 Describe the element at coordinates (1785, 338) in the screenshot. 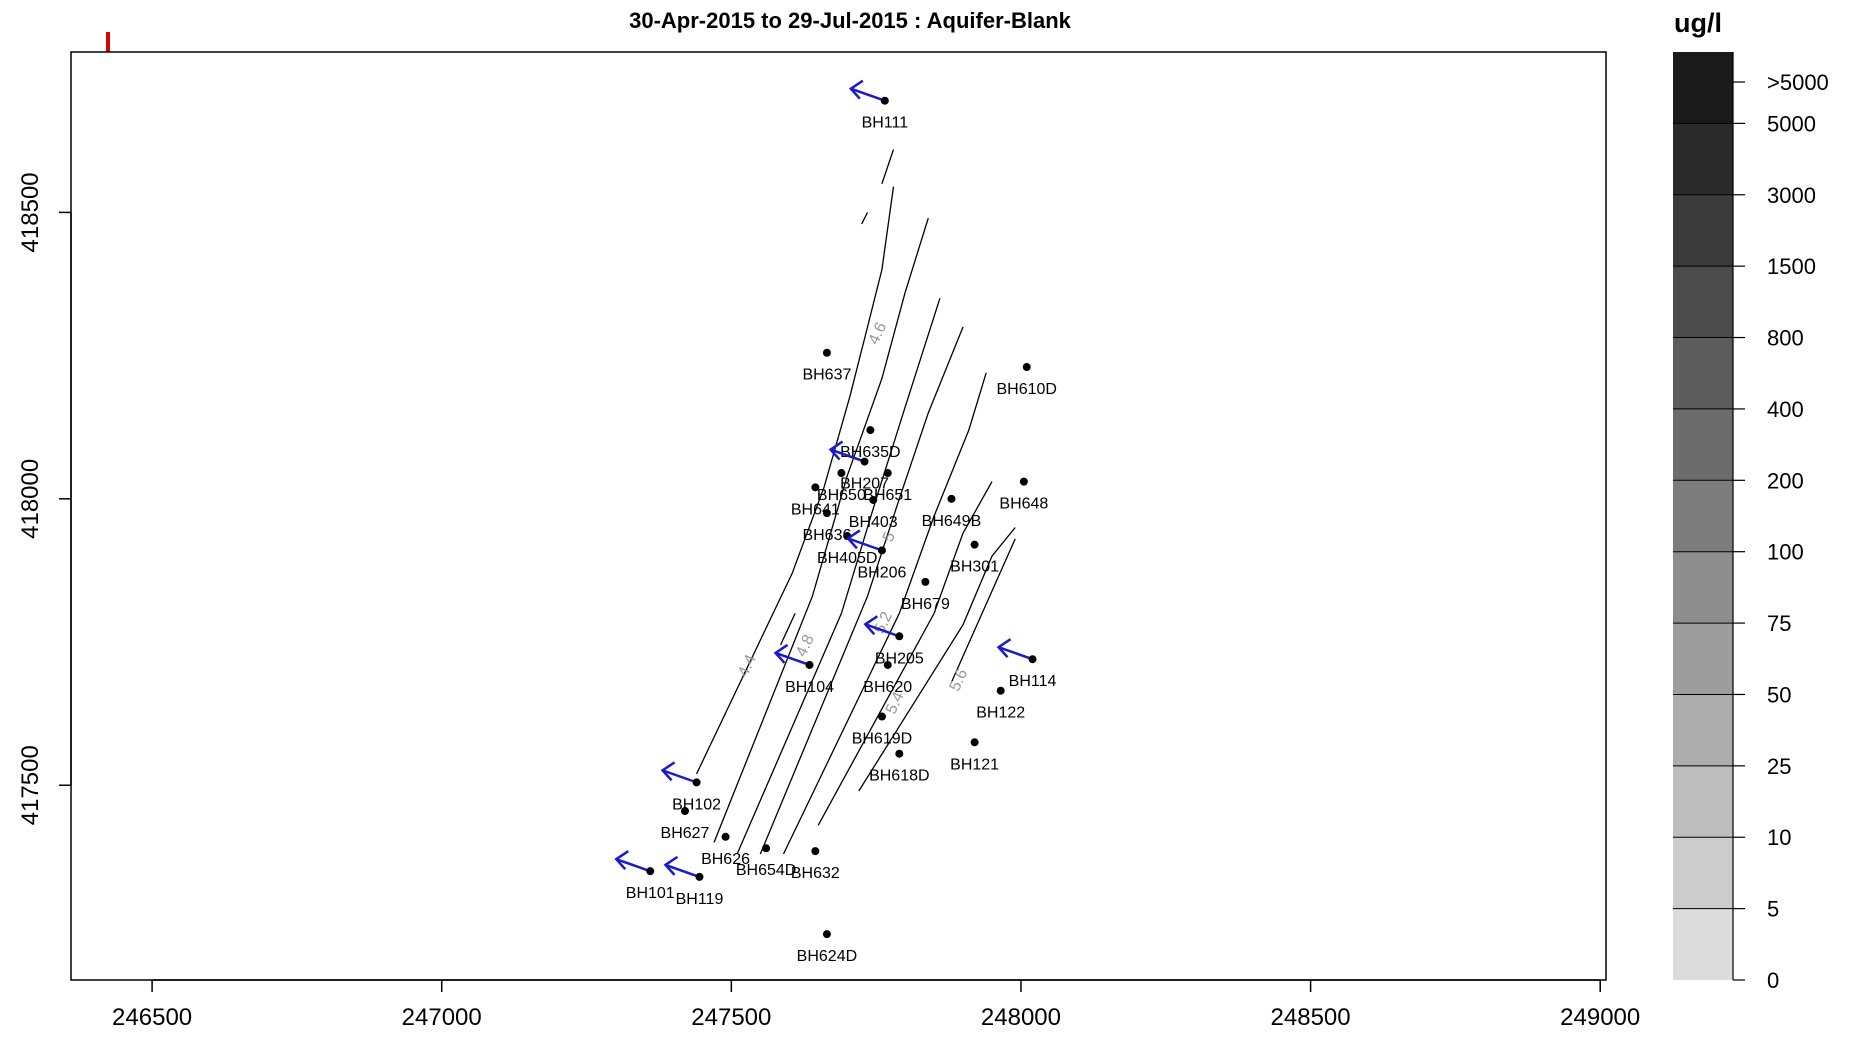

I see `legend-level-label: 800` at that location.